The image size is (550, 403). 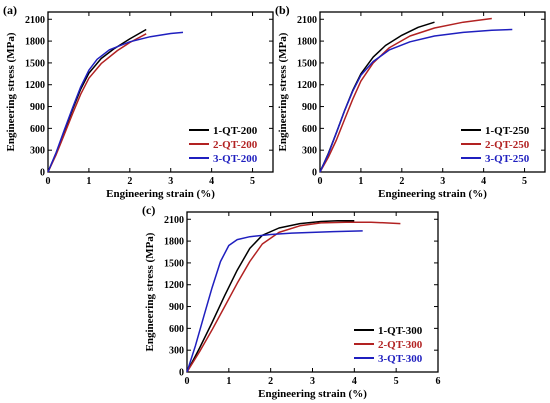 I want to click on legend-entry: 1-QT-250, so click(x=507, y=131).